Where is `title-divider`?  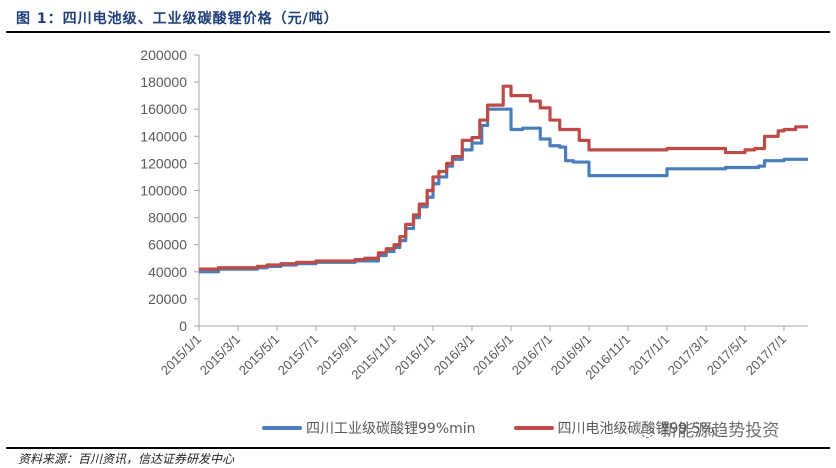
title-divider is located at coordinates (418, 32).